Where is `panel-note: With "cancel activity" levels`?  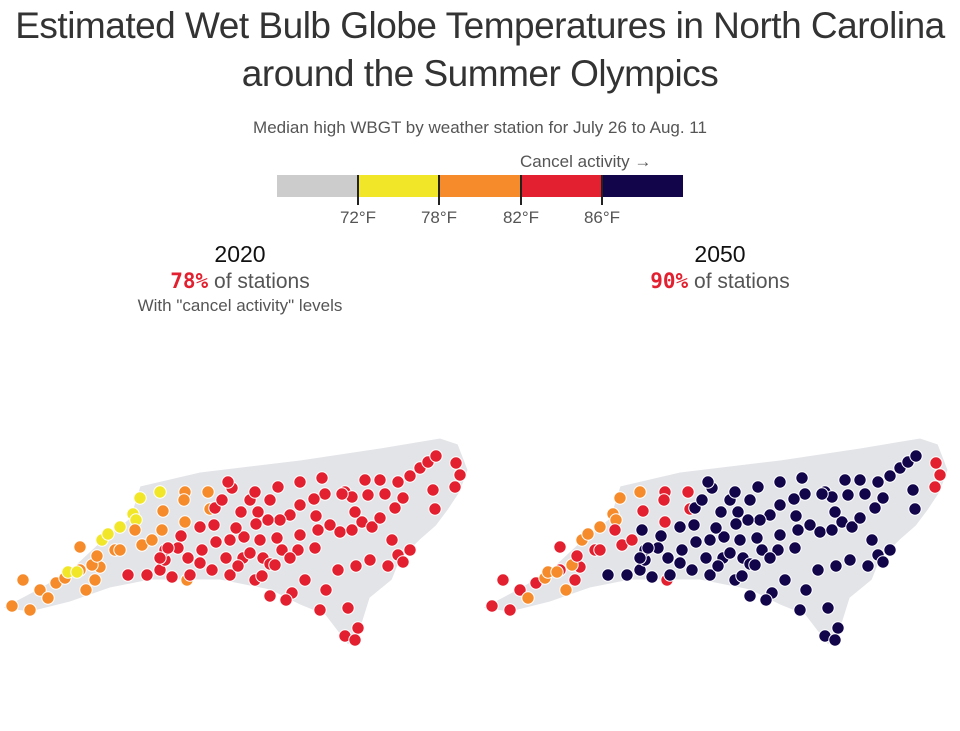
panel-note: With "cancel activity" levels is located at coordinates (240, 305).